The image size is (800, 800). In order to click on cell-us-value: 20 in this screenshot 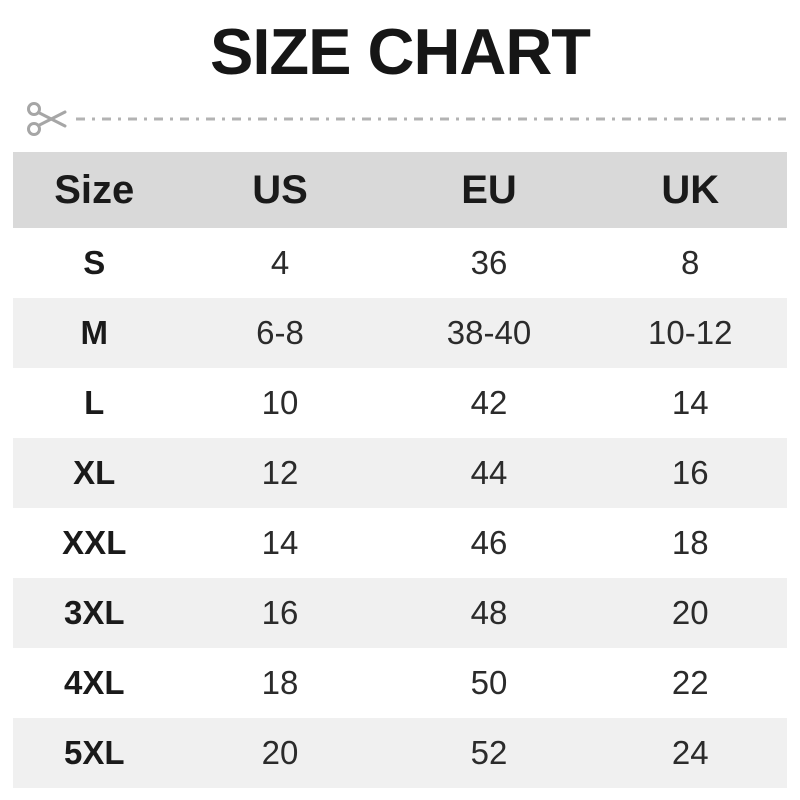, I will do `click(280, 752)`.